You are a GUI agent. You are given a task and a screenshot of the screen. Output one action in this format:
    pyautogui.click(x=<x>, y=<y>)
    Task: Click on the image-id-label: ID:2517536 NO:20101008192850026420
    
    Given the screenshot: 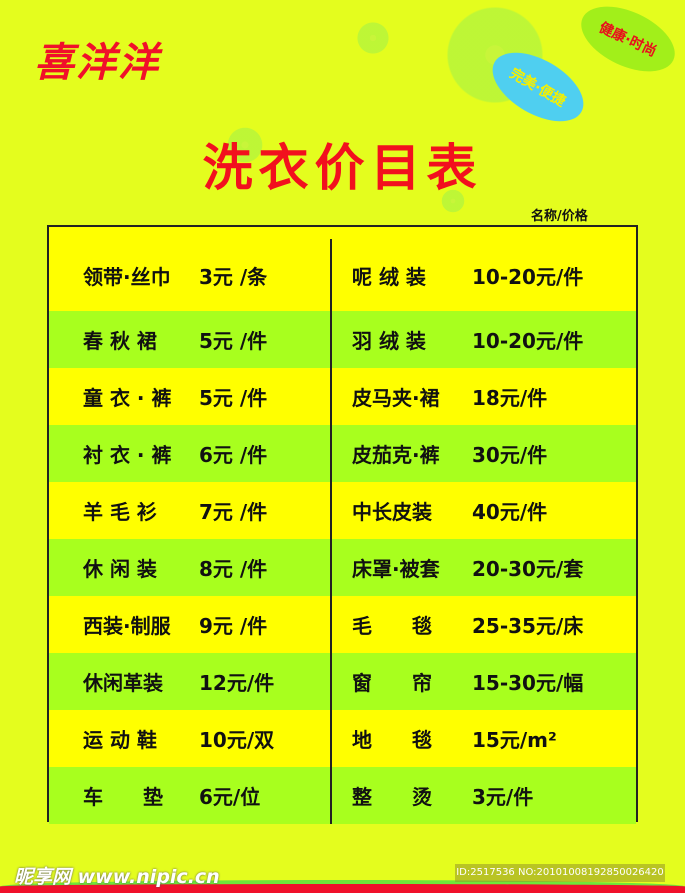 What is the action you would take?
    pyautogui.click(x=560, y=873)
    